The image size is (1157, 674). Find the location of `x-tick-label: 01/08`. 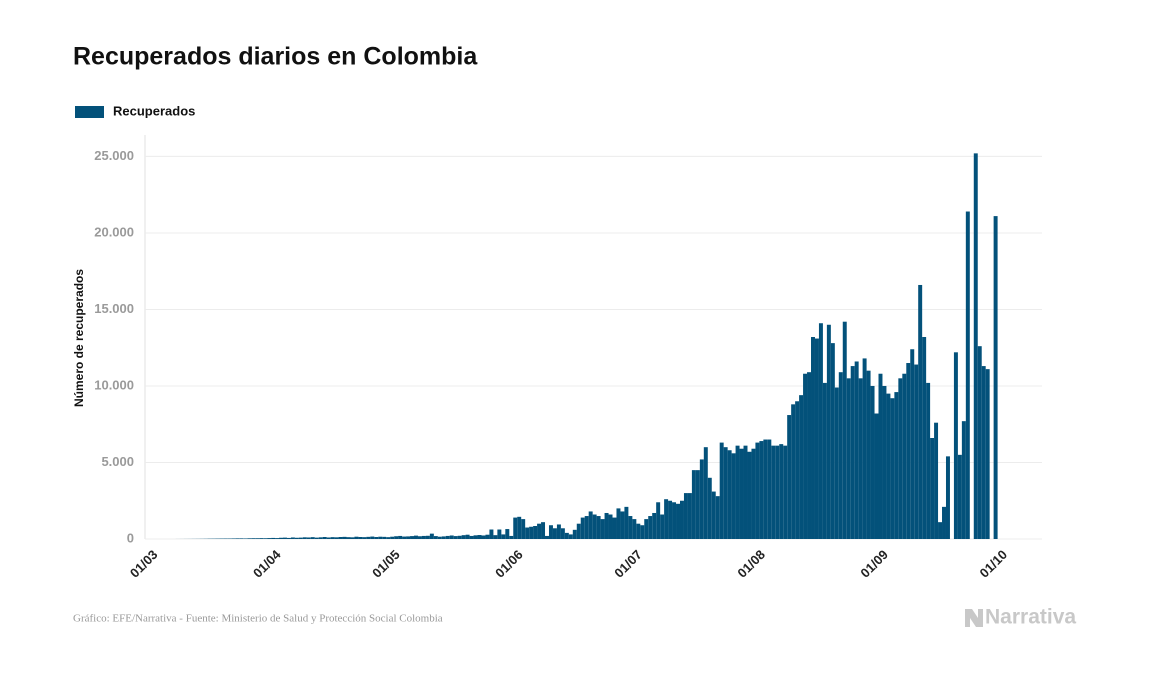

x-tick-label: 01/08 is located at coordinates (751, 564).